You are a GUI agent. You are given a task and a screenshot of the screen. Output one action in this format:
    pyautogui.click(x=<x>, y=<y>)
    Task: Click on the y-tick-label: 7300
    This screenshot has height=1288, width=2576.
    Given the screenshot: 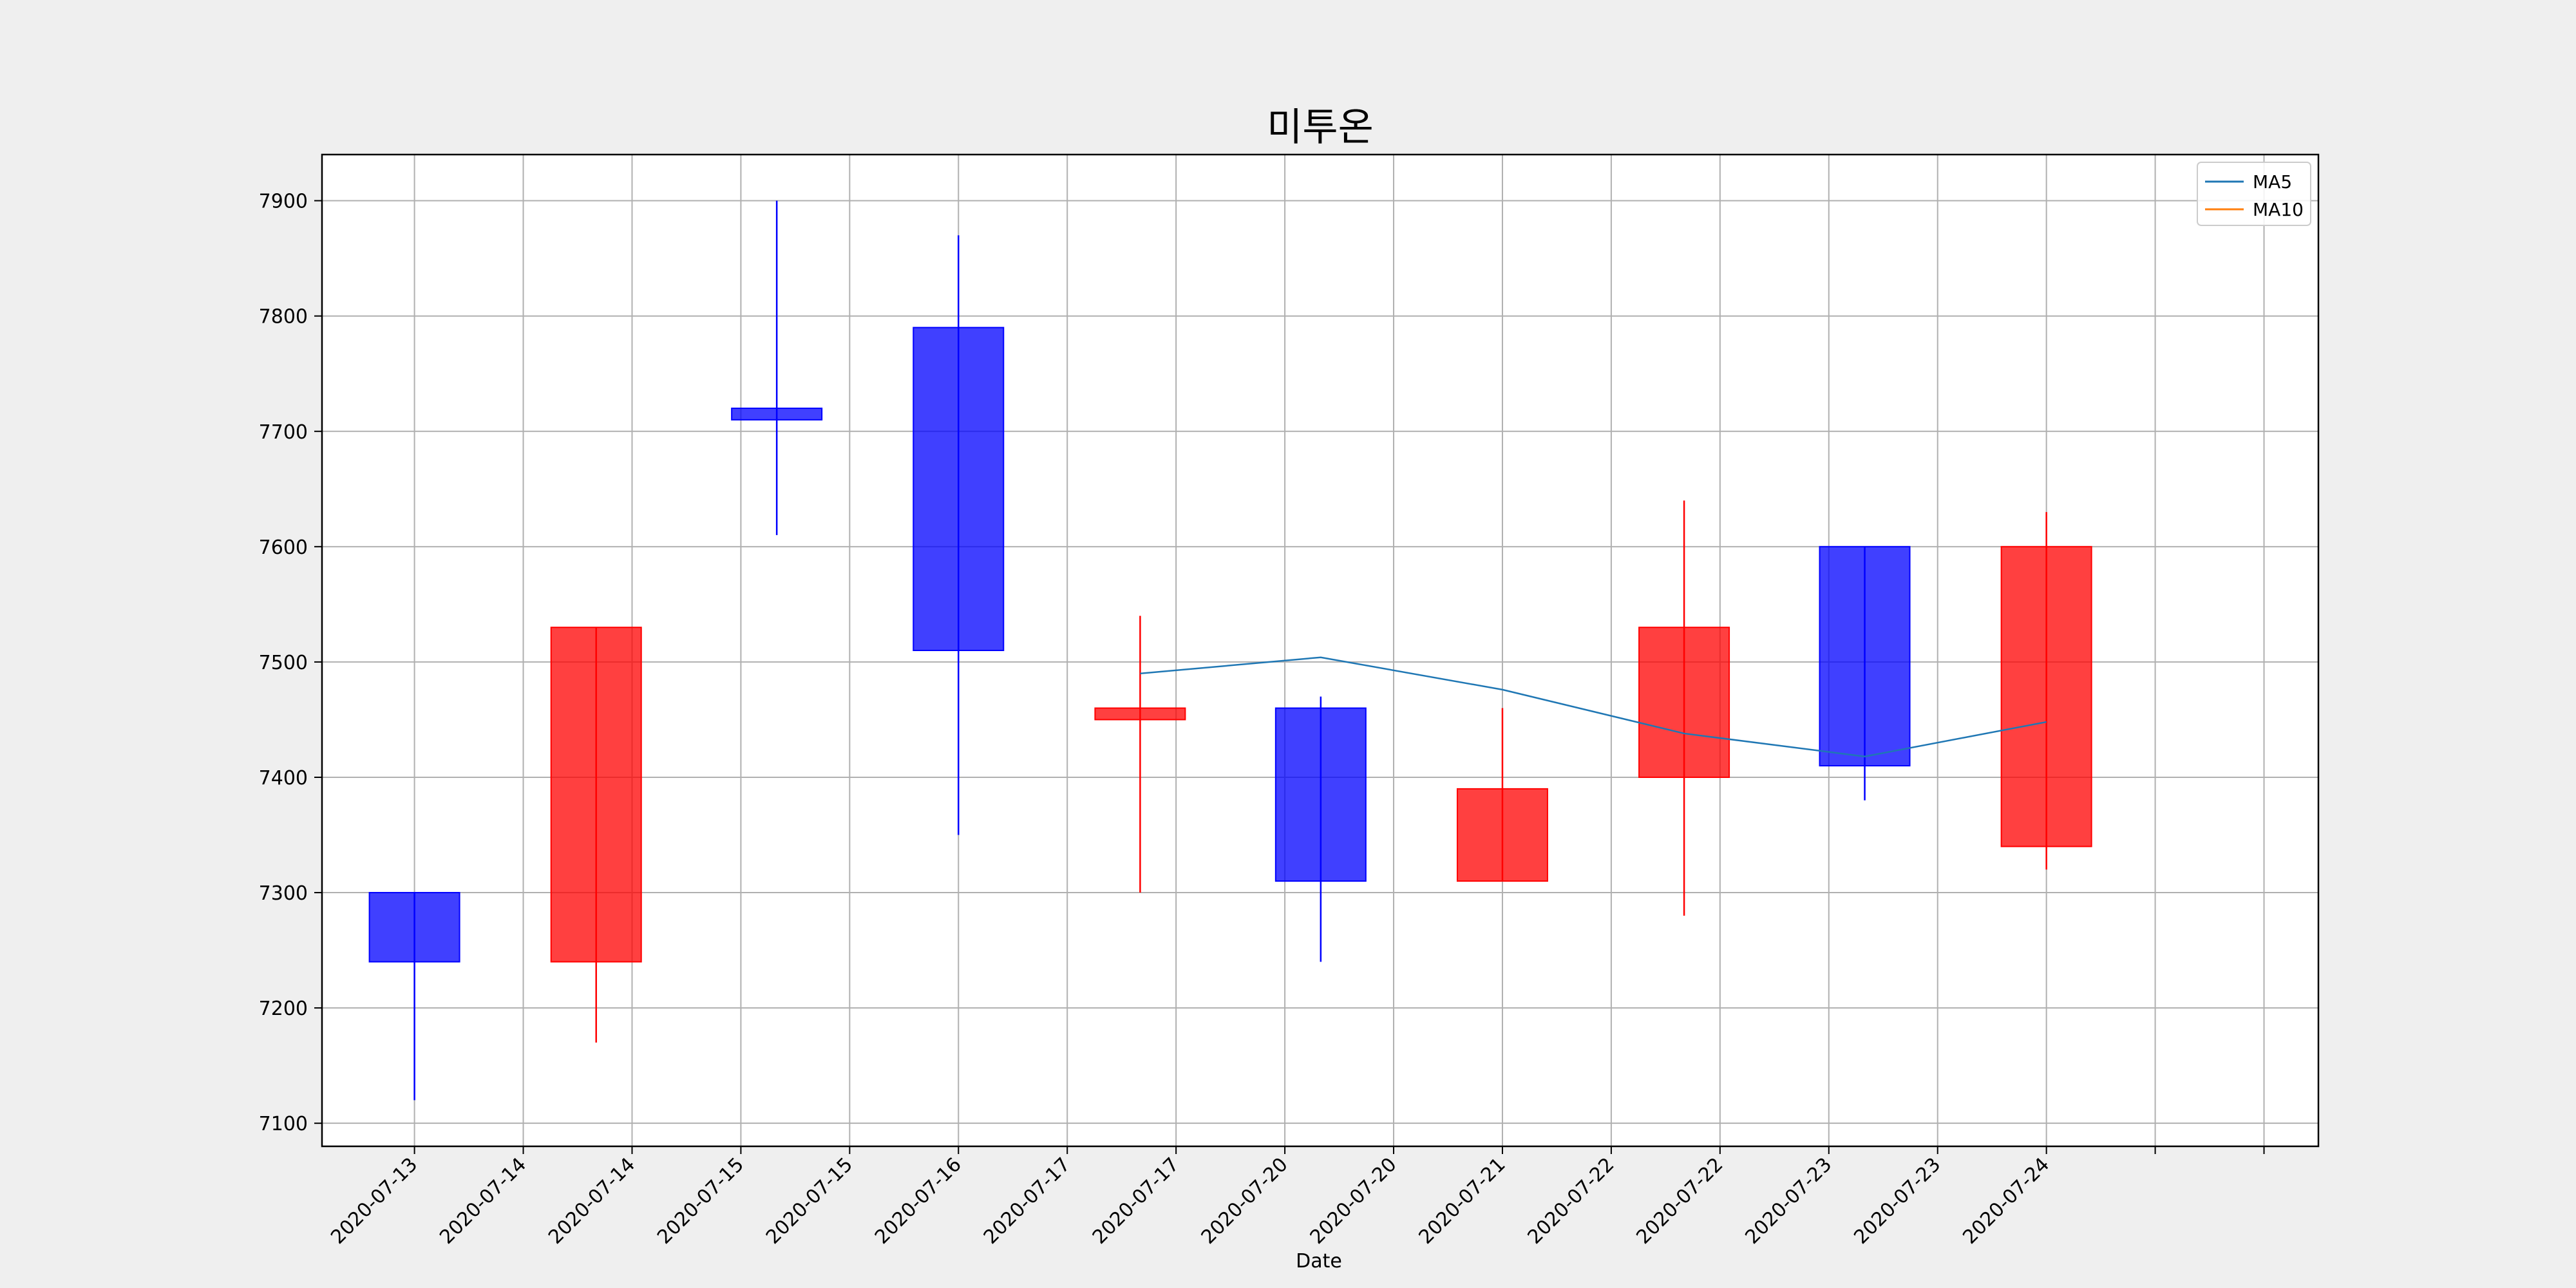 What is the action you would take?
    pyautogui.click(x=283, y=893)
    